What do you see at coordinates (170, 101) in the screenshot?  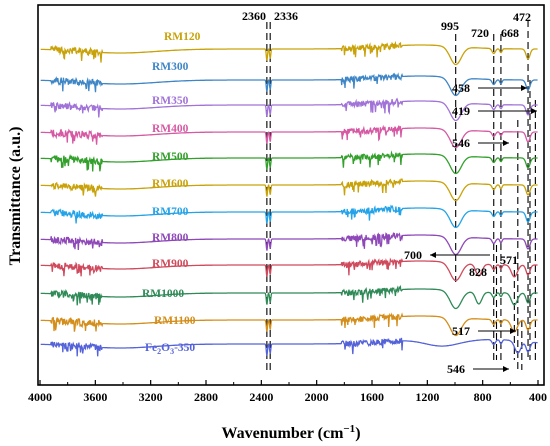 I see `series-label-3: RM350` at bounding box center [170, 101].